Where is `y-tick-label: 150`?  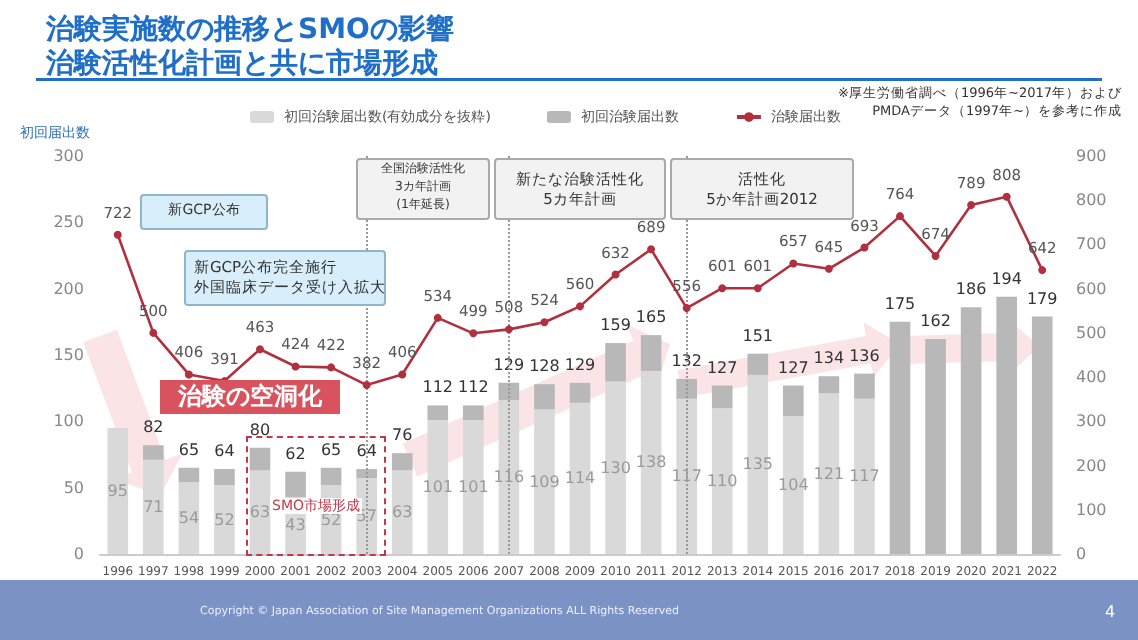 y-tick-label: 150 is located at coordinates (68, 355).